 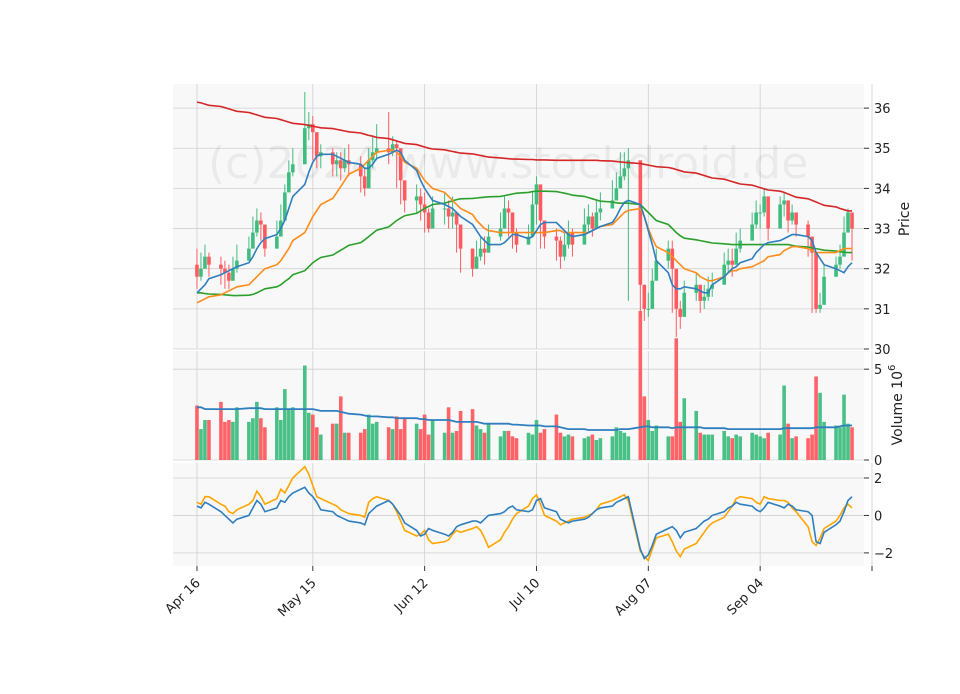 I want to click on macd-panel, so click(x=518, y=514).